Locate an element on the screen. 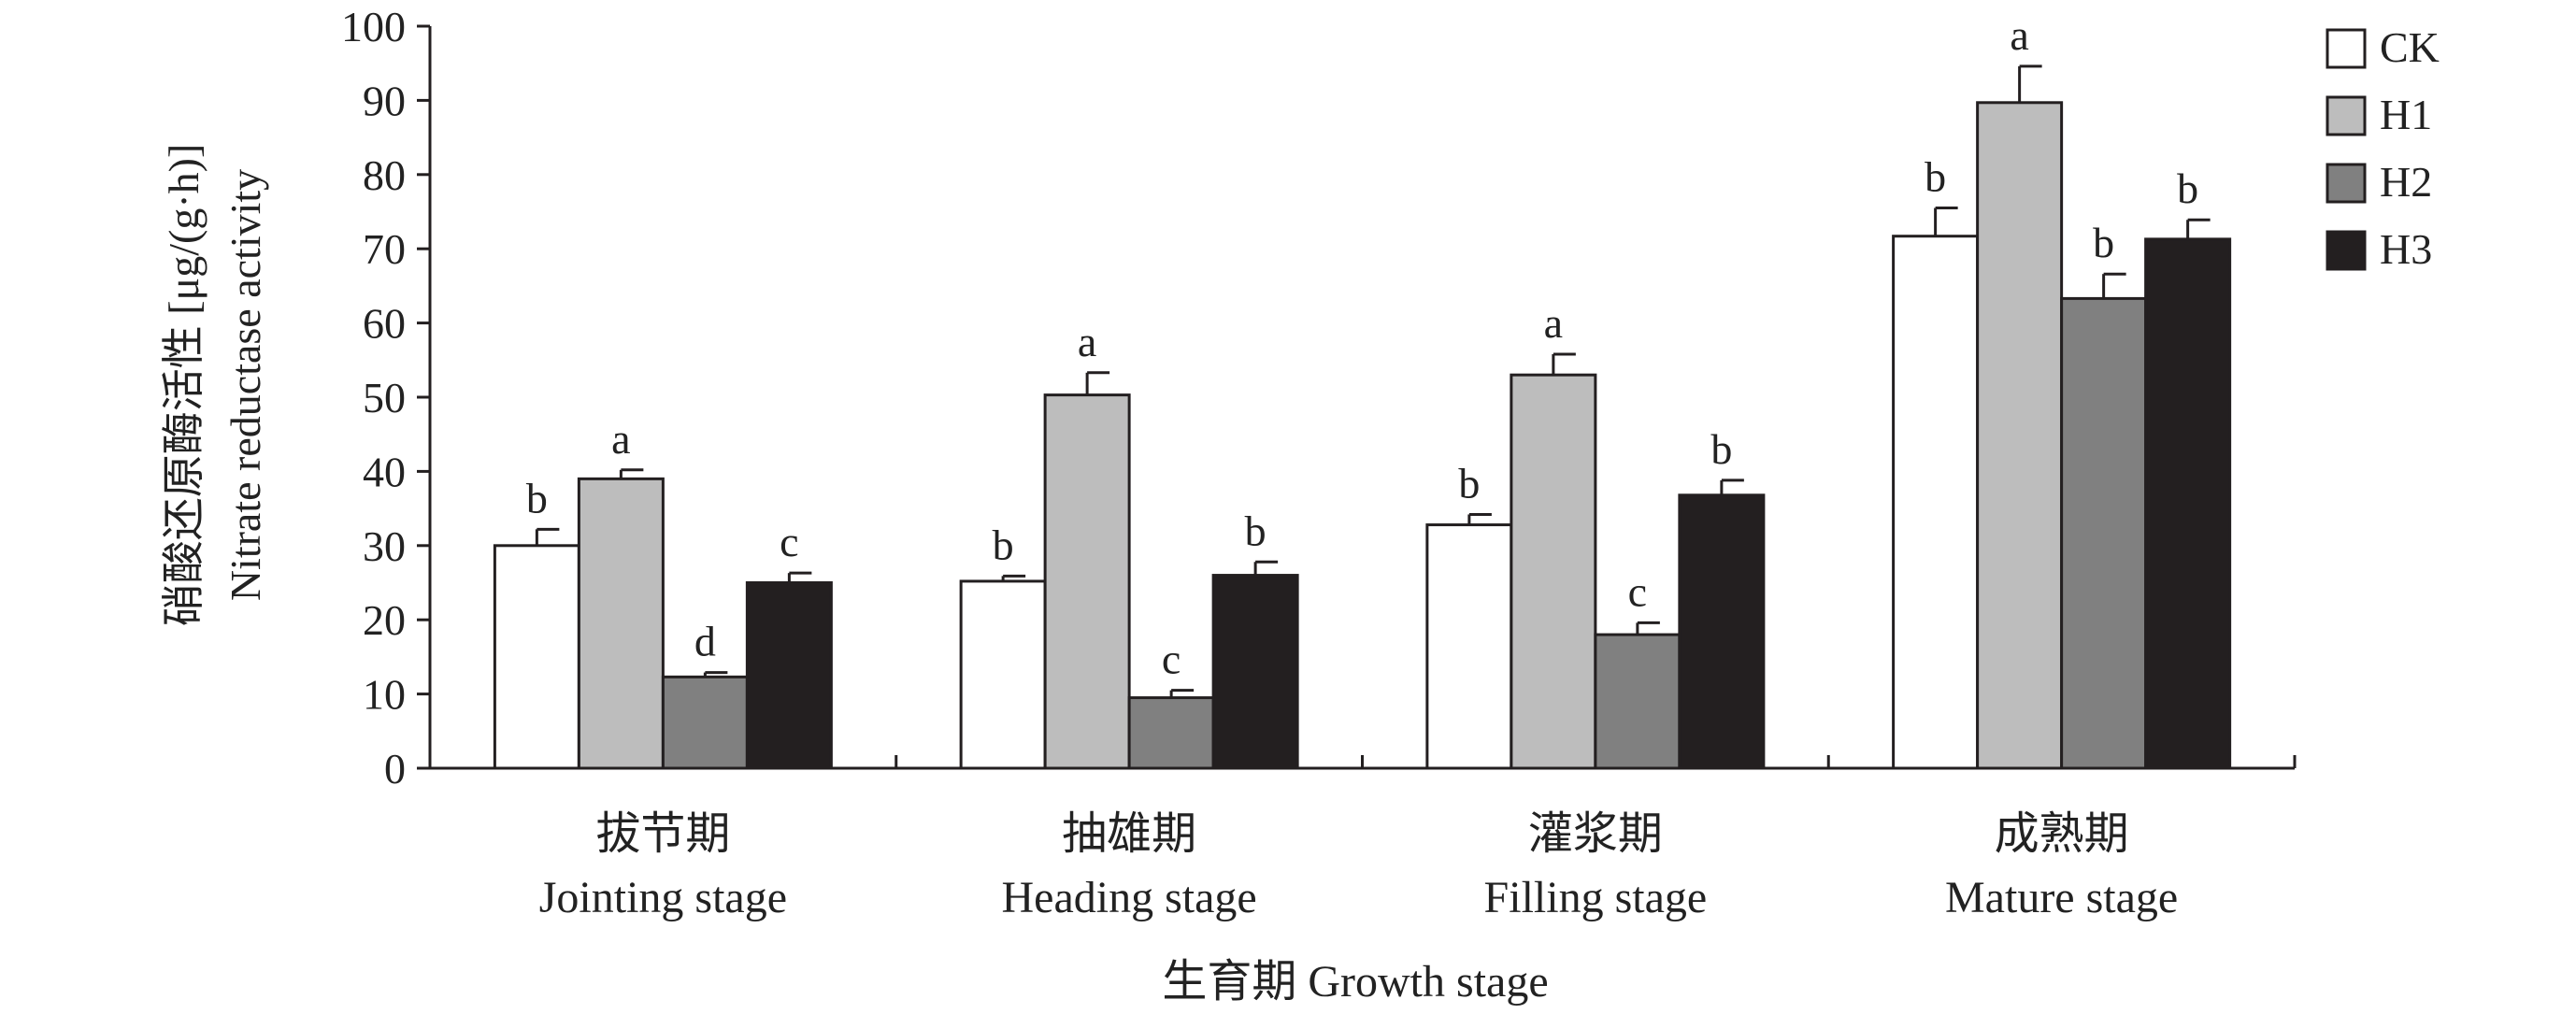 The image size is (2576, 1014). y-tick-label: 50 is located at coordinates (384, 398).